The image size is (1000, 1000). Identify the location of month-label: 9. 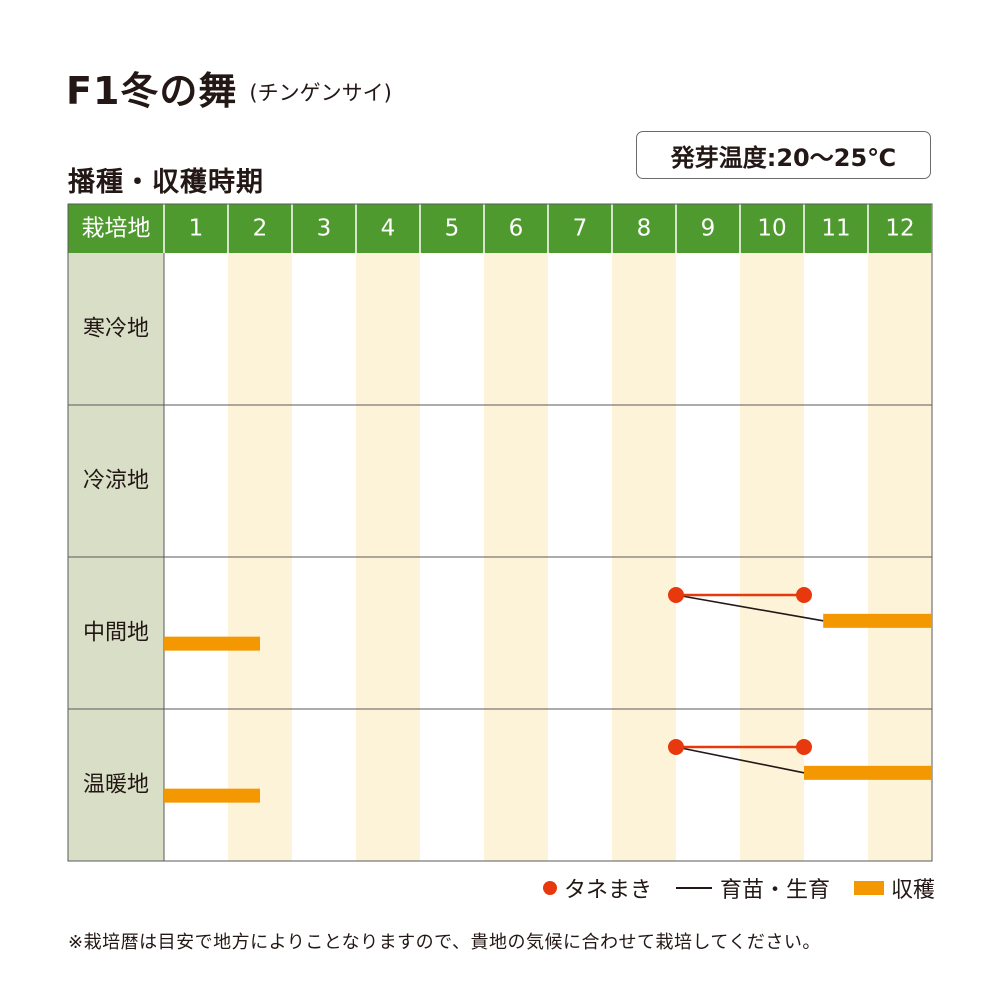
(708, 229).